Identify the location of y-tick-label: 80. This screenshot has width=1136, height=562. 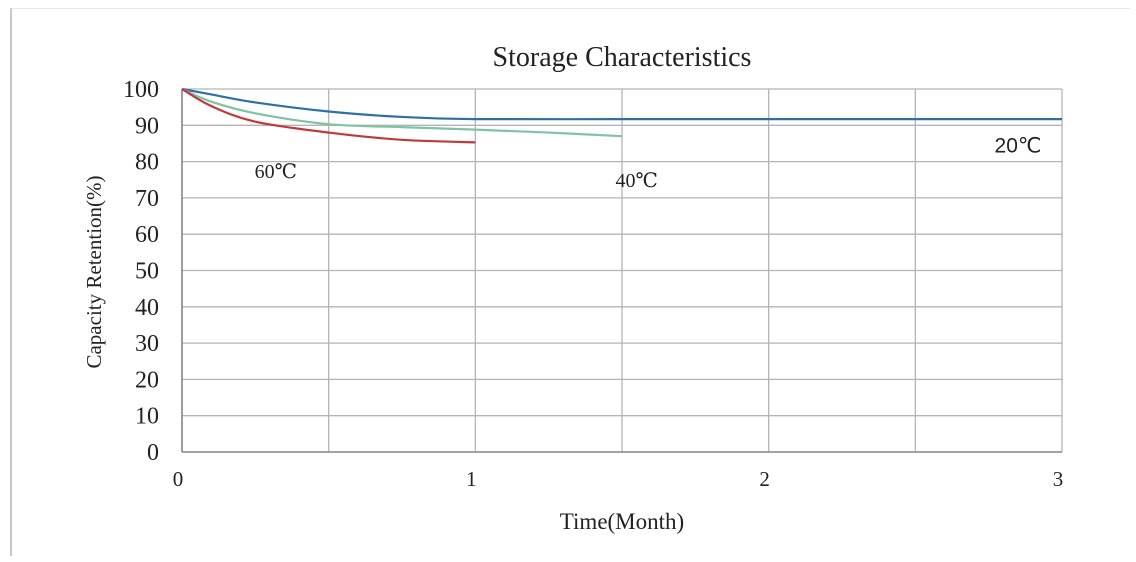
(147, 163).